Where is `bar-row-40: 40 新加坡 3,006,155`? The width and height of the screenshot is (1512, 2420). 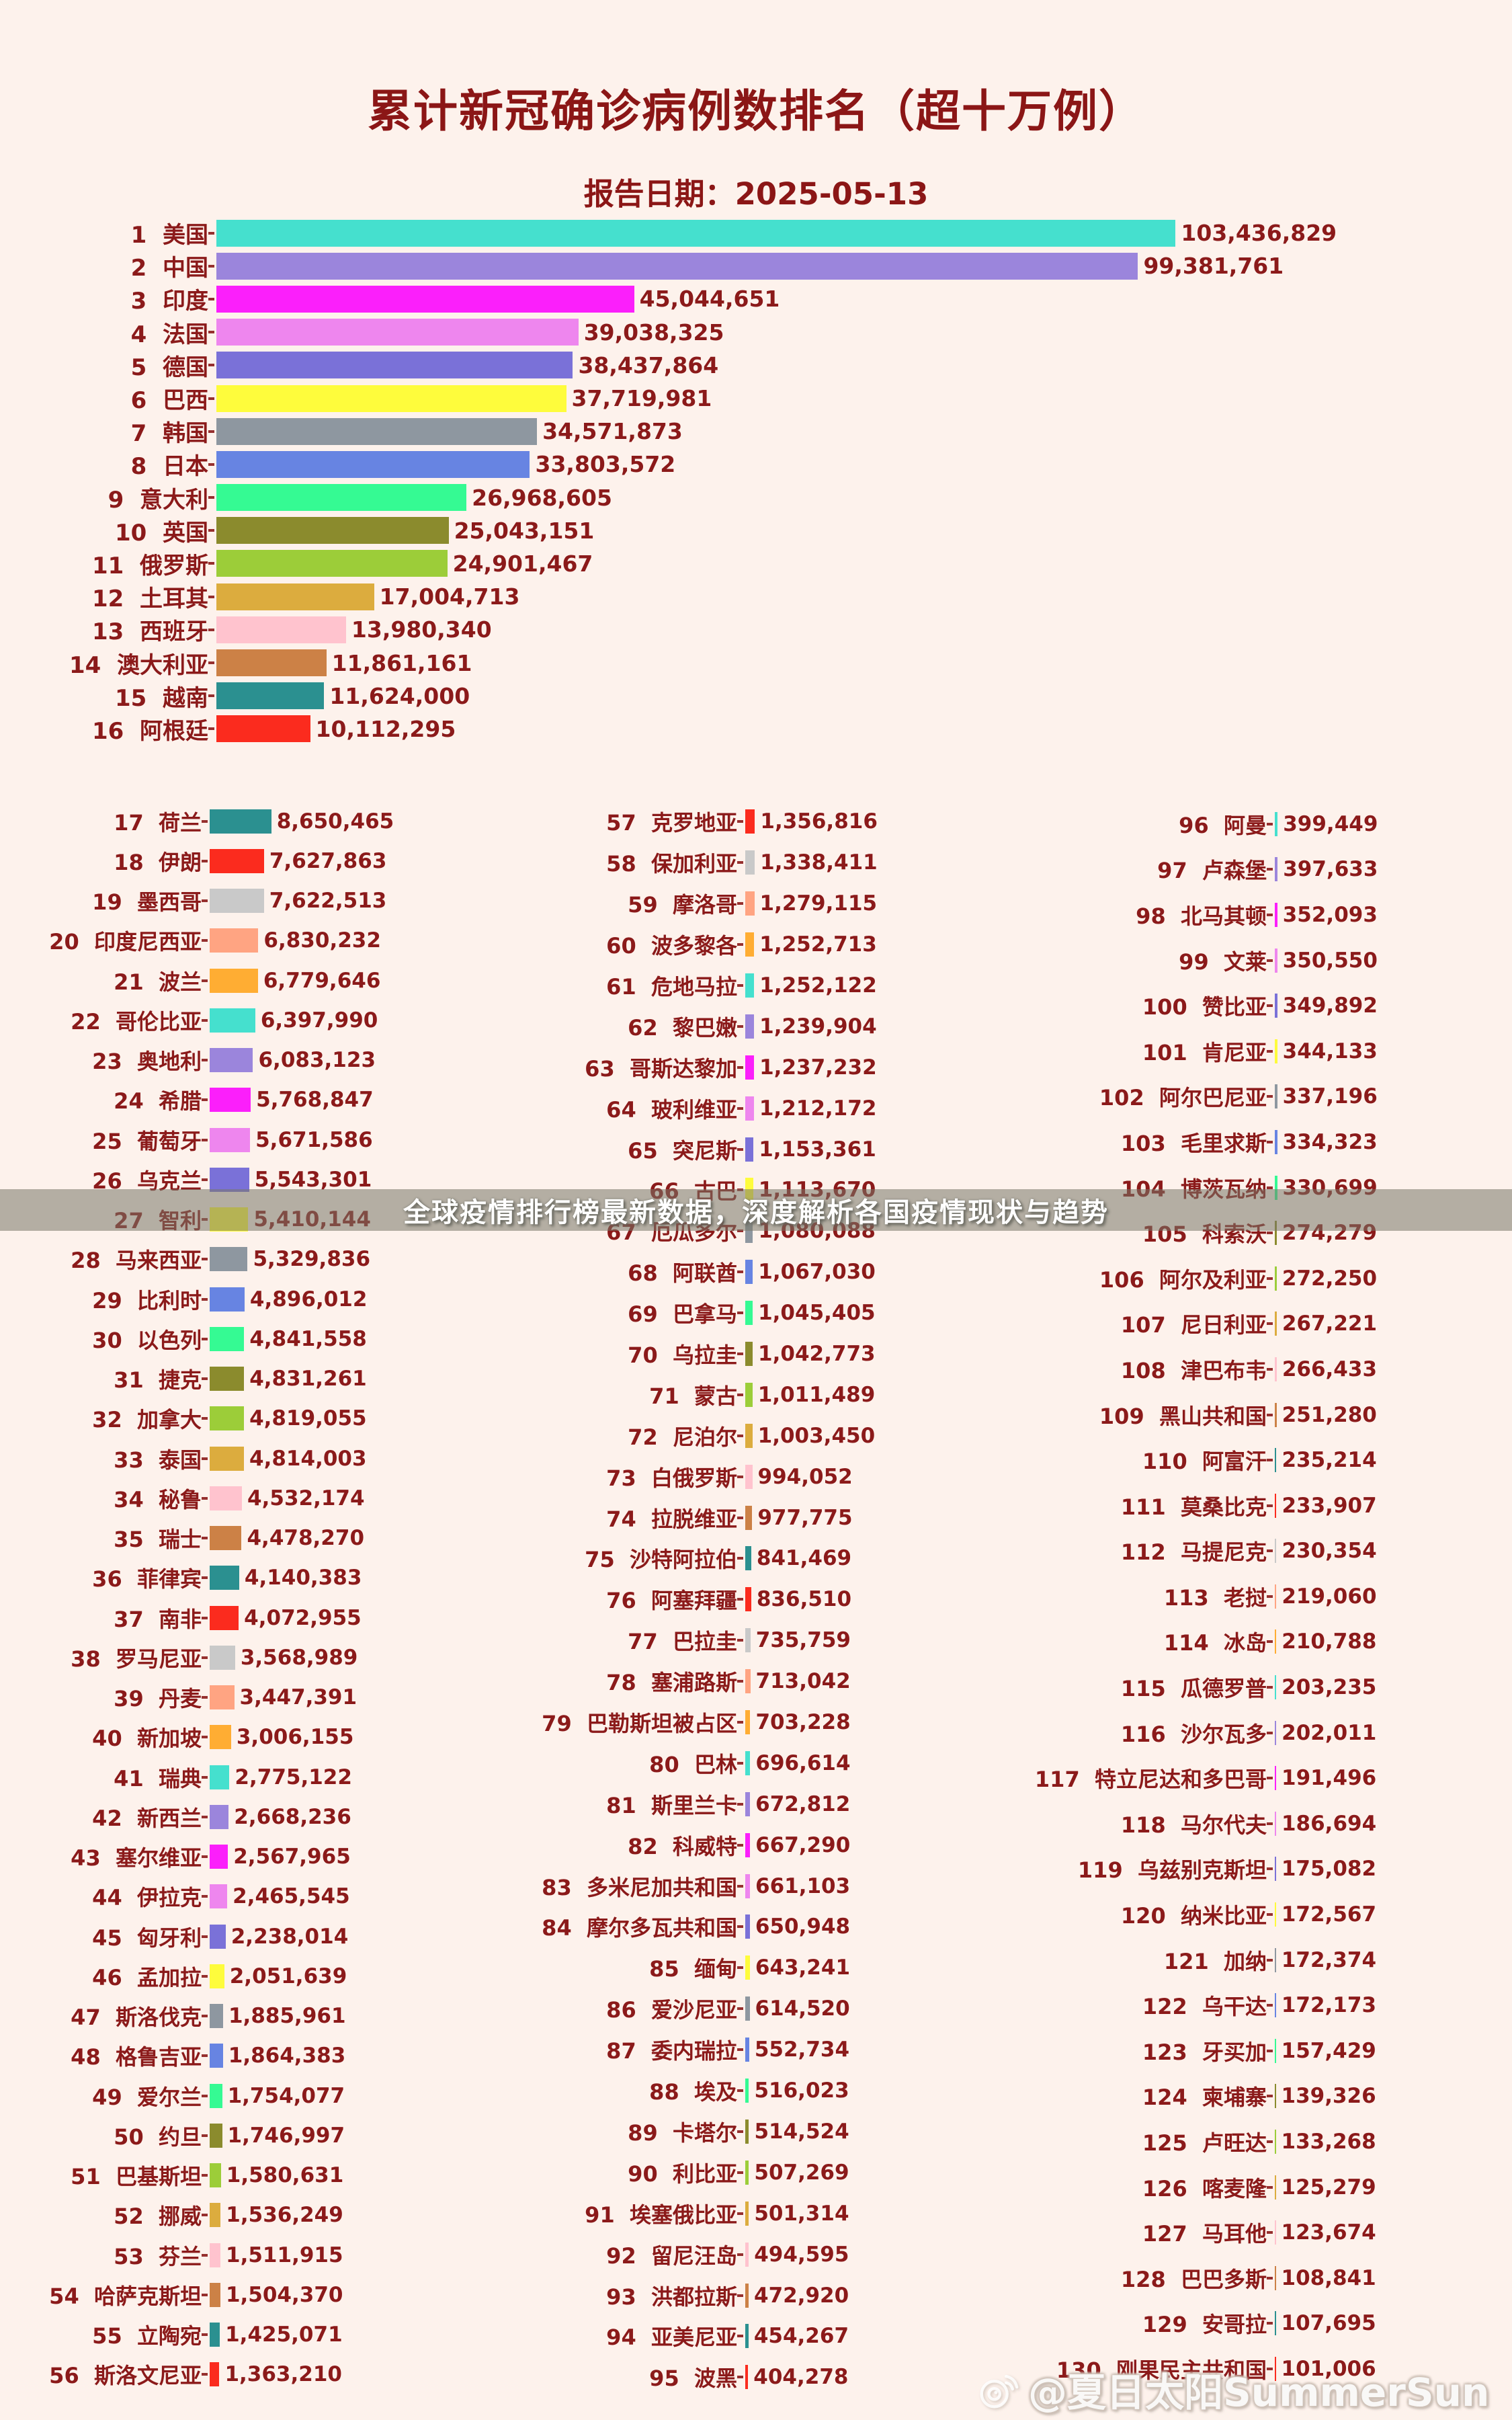 bar-row-40: 40 新加坡 3,006,155 is located at coordinates (262, 1737).